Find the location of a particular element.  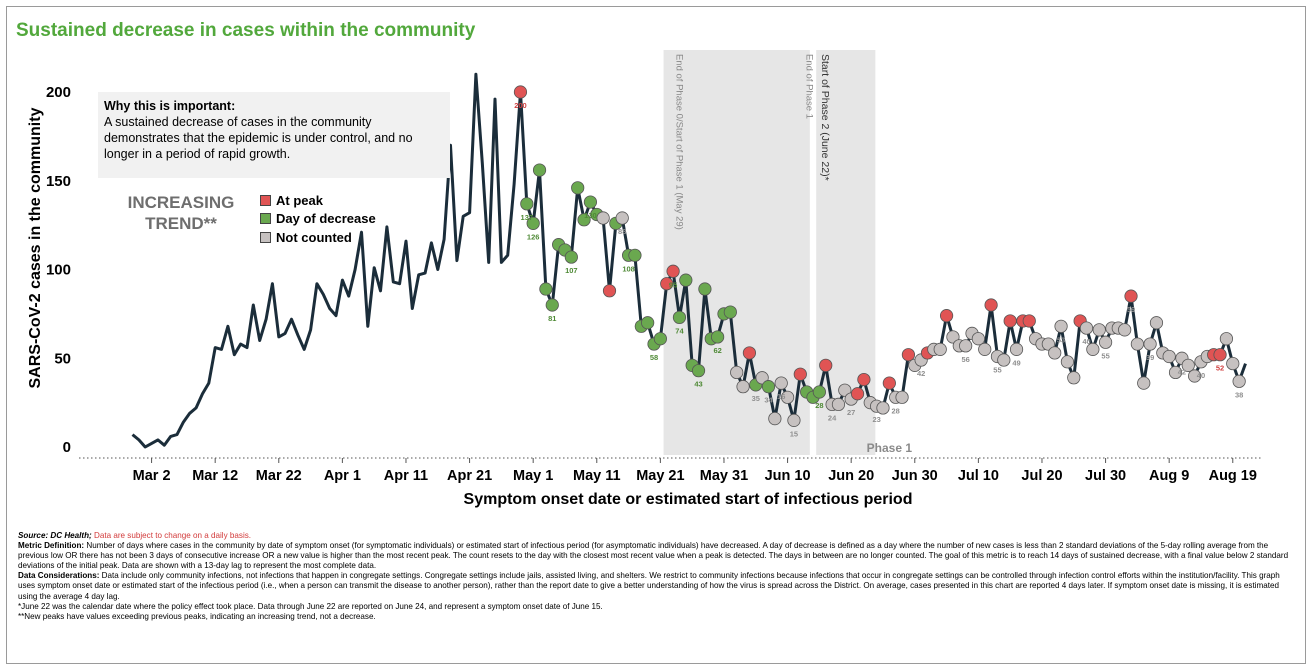

x-tick-label: May 11 is located at coordinates (597, 476).